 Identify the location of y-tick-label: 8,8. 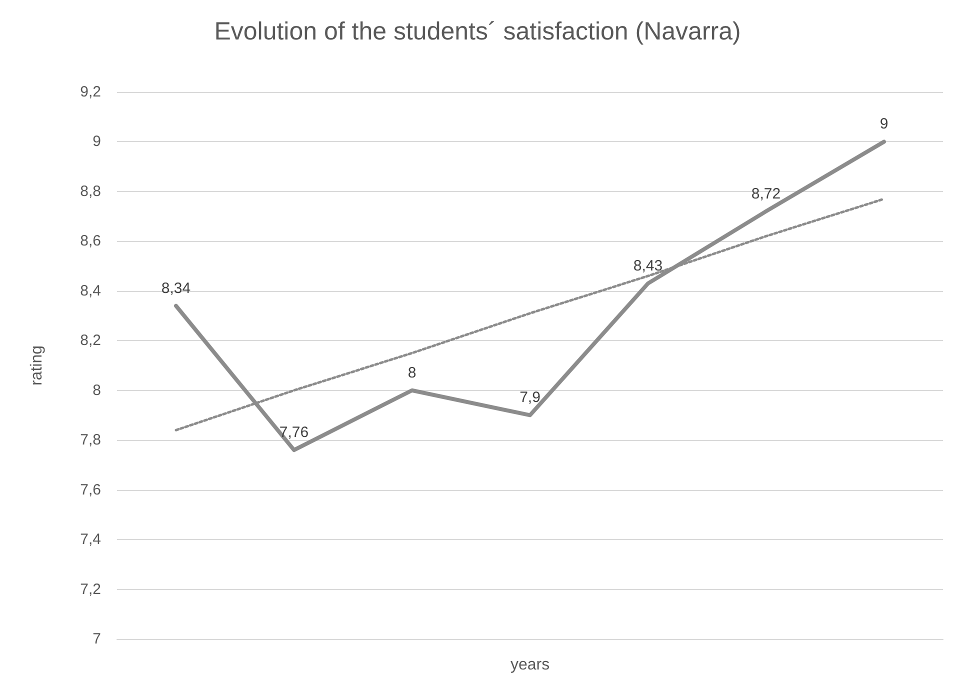
(90, 191).